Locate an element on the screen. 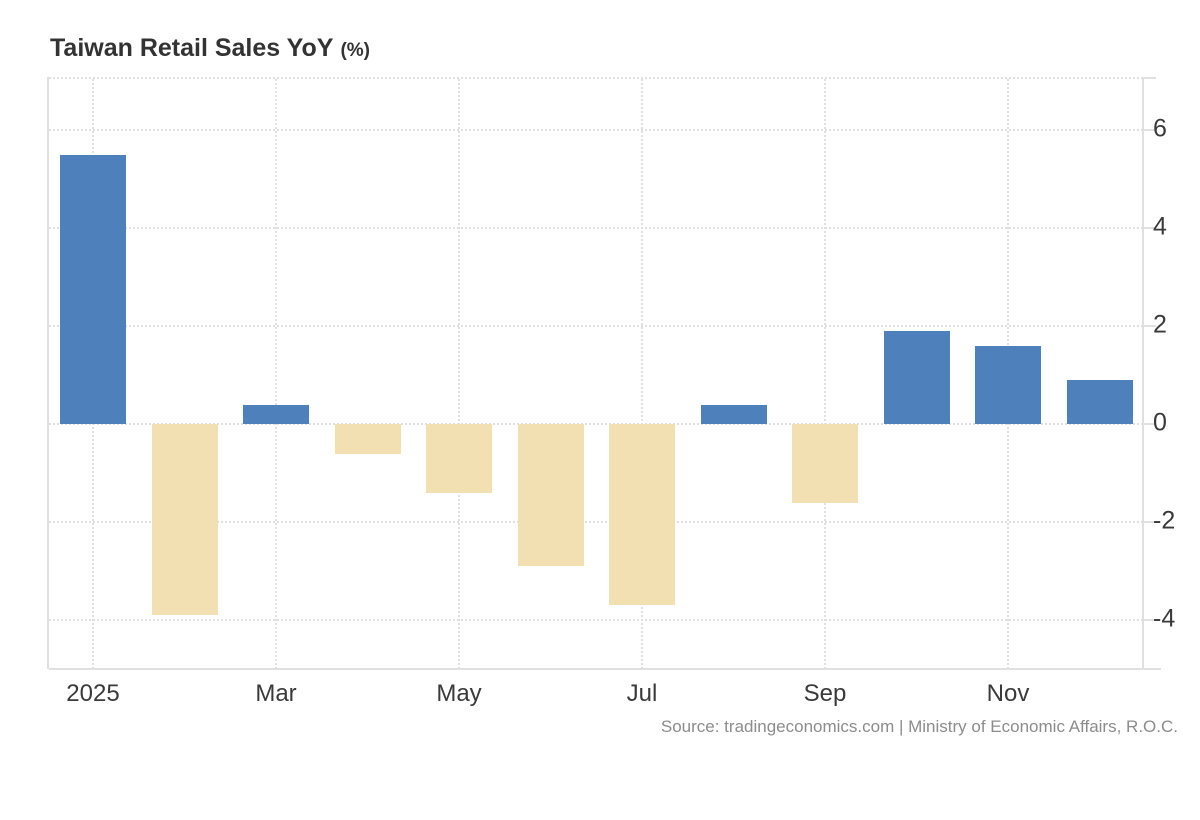 The width and height of the screenshot is (1200, 820). chart-title: Taiwan Retail Sales YoY (%) is located at coordinates (210, 48).